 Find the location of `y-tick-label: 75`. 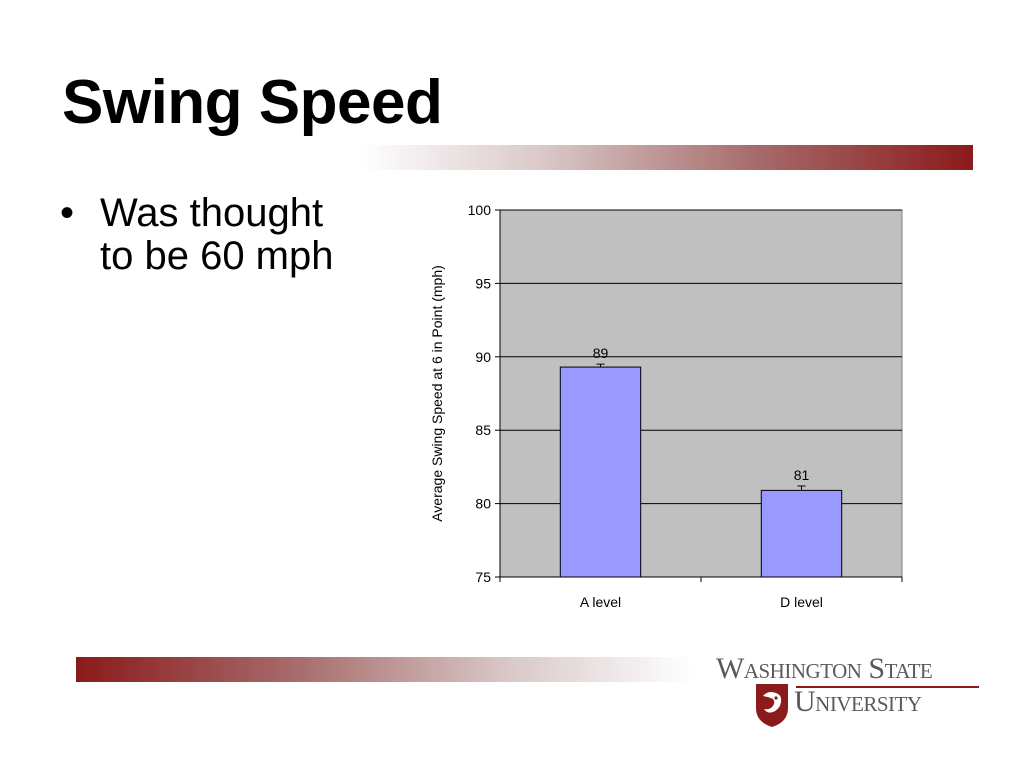

y-tick-label: 75 is located at coordinates (483, 577).